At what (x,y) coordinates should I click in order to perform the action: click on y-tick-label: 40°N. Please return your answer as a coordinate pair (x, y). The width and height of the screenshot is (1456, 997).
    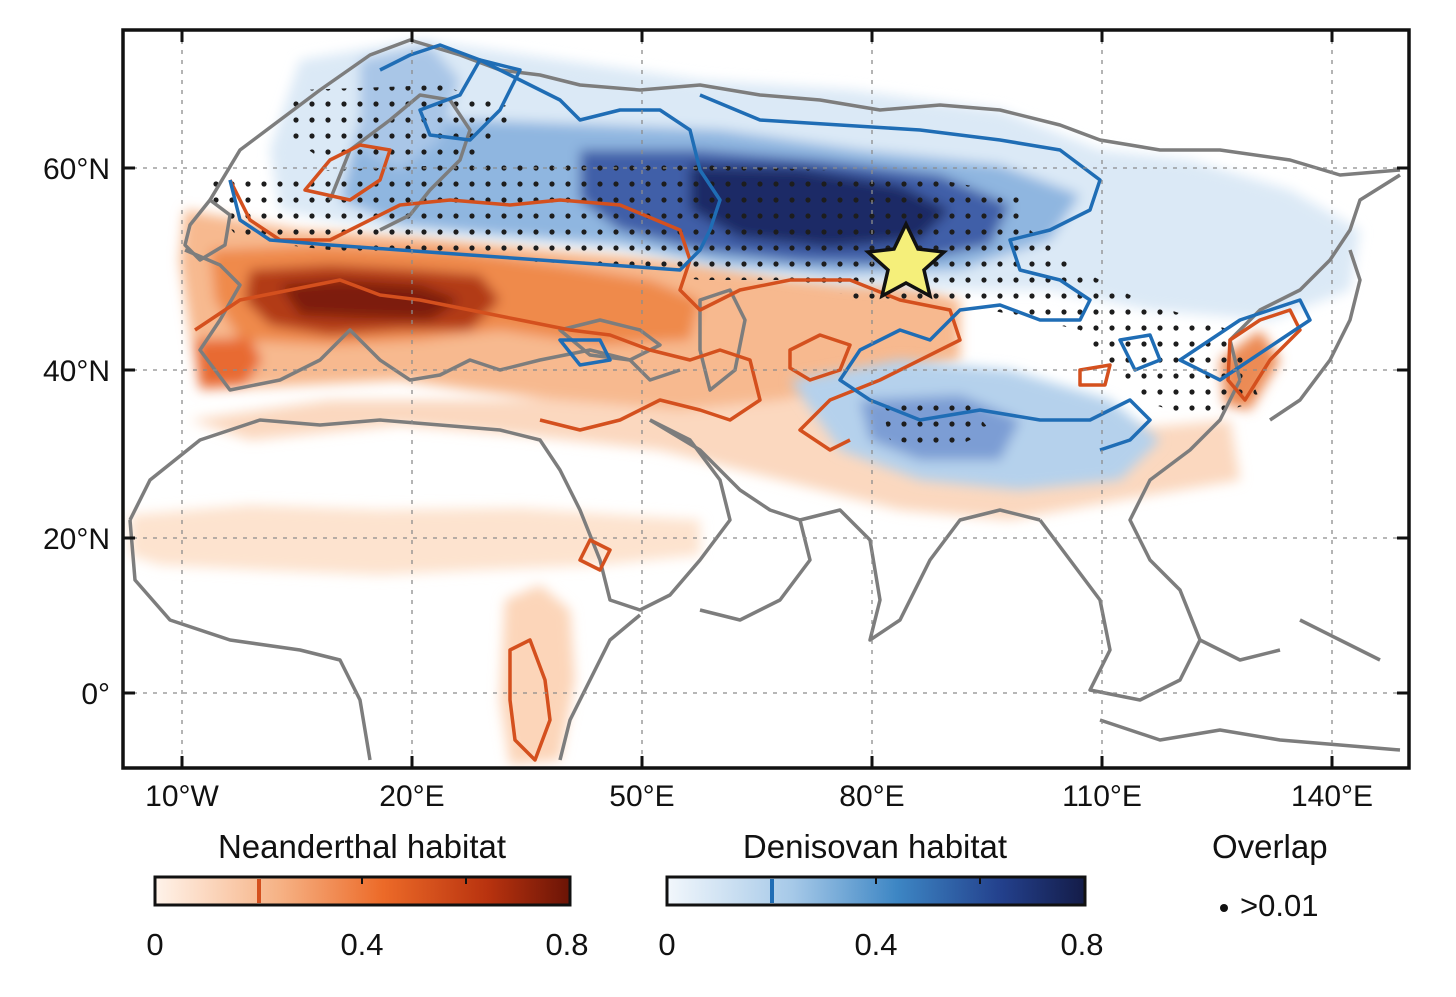
    Looking at the image, I should click on (76, 371).